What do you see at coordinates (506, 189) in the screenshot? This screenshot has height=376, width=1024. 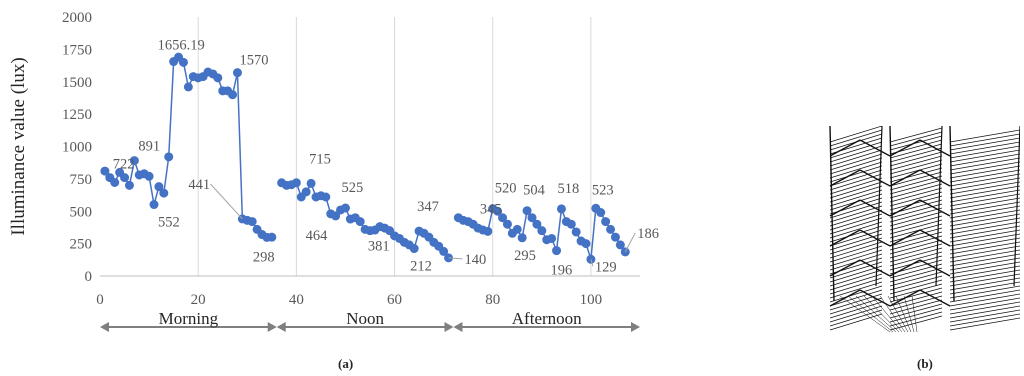 I see `data-label: 520` at bounding box center [506, 189].